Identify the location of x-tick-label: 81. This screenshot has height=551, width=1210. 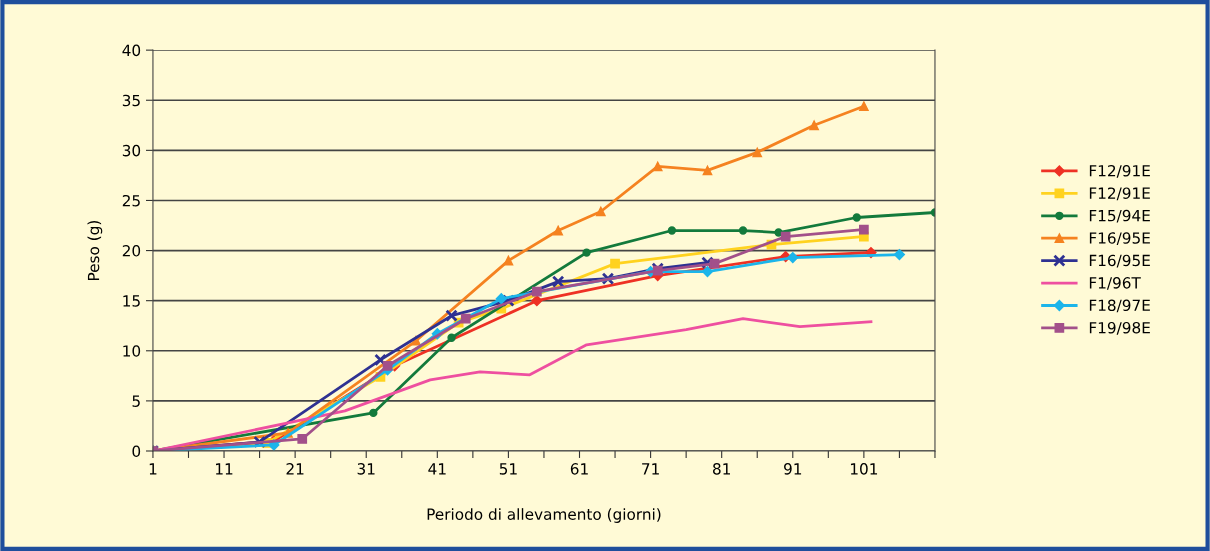
(721, 469).